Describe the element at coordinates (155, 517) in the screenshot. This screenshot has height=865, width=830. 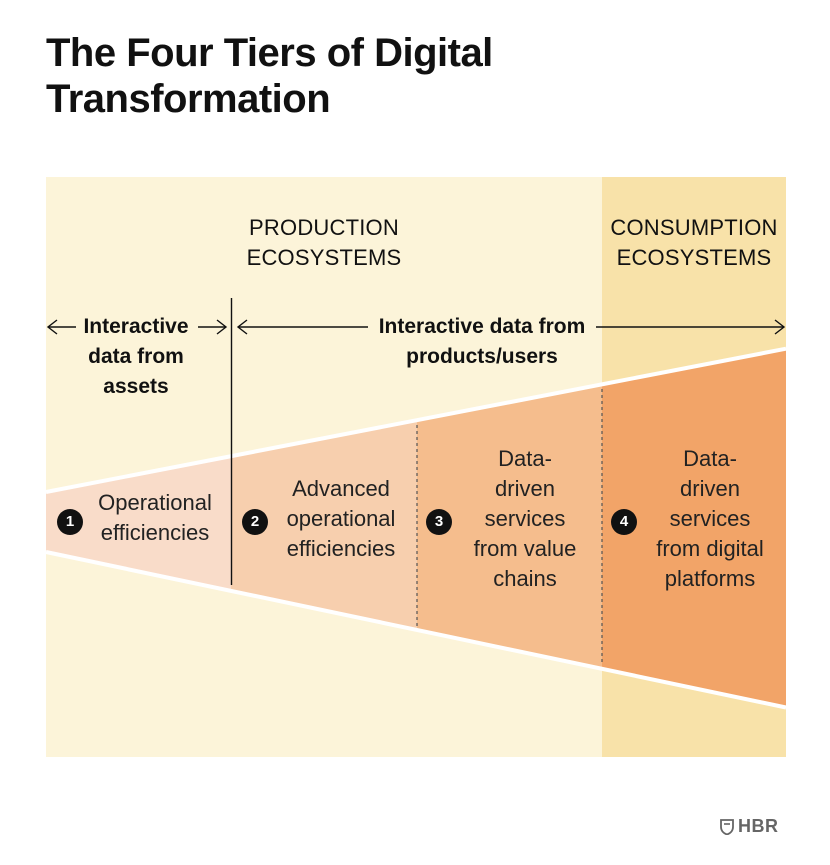
I see `tier-1-label: Operational efficiencies` at that location.